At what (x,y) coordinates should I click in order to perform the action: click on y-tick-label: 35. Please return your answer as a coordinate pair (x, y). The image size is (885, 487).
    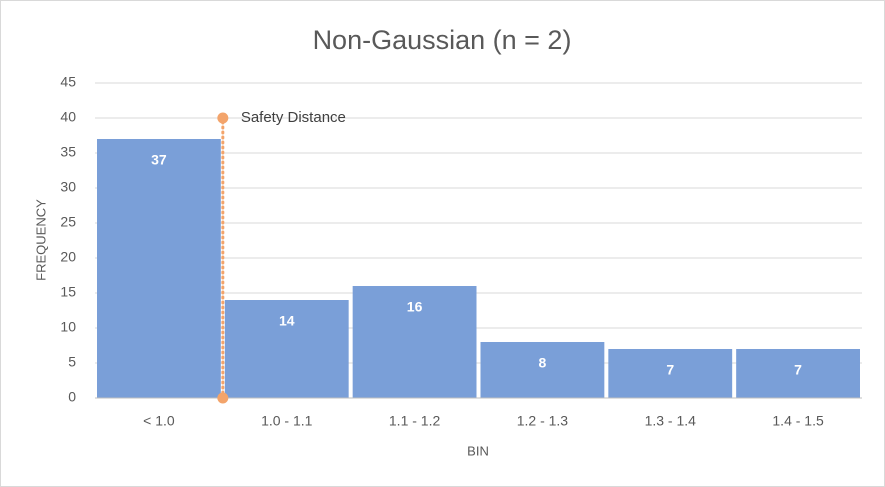
    Looking at the image, I should click on (68, 152).